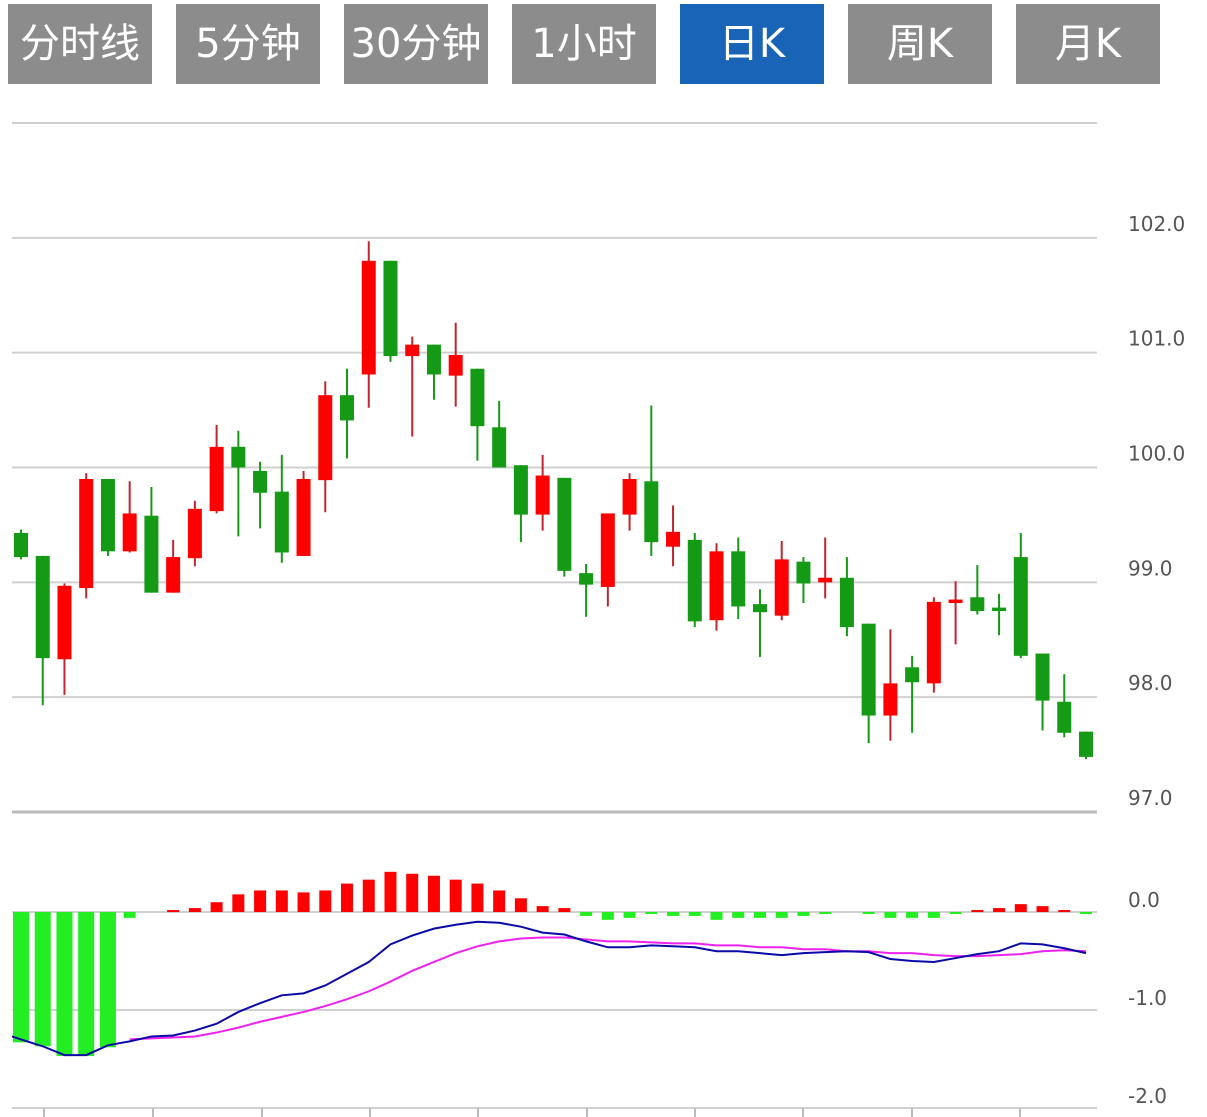 The width and height of the screenshot is (1207, 1117). What do you see at coordinates (1150, 798) in the screenshot?
I see `y-tick-label: 97.0` at bounding box center [1150, 798].